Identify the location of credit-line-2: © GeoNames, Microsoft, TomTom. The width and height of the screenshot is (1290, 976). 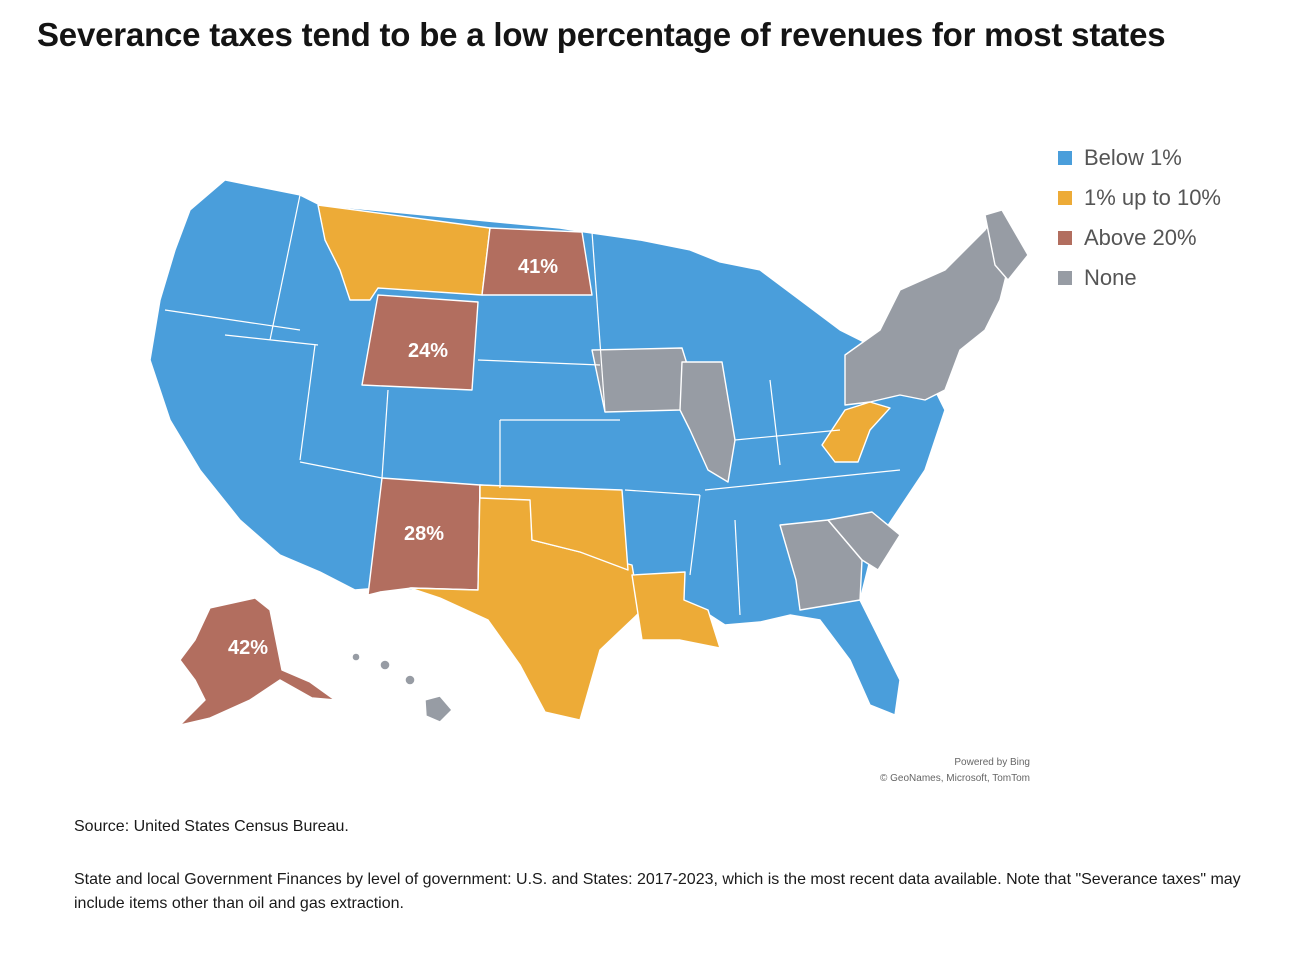
(955, 778).